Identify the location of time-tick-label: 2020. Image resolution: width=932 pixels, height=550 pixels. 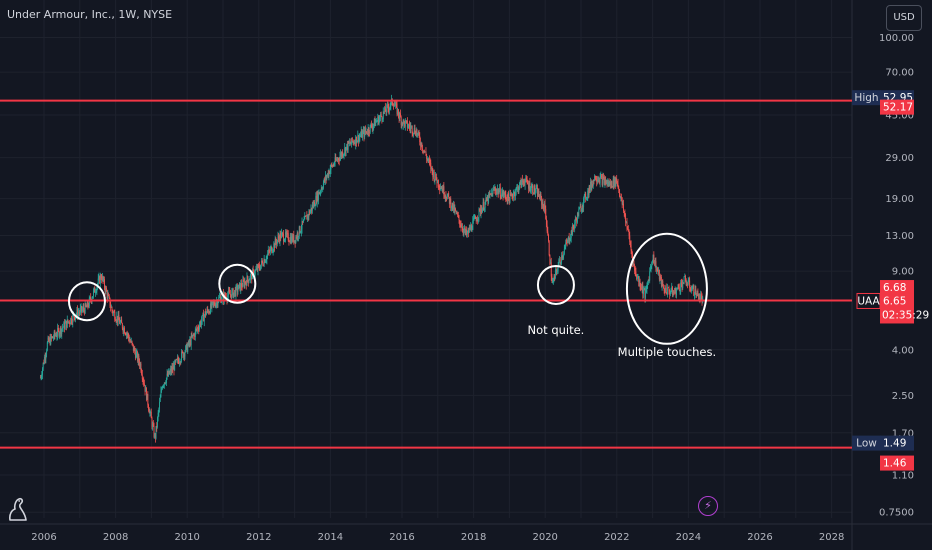
(544, 537).